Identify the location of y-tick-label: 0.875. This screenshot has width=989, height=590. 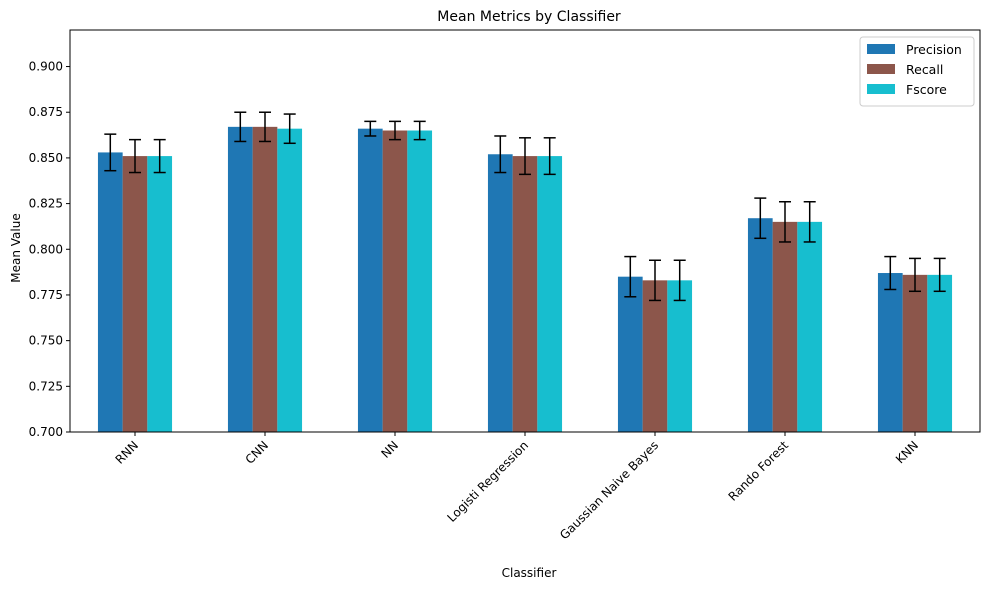
(46, 112).